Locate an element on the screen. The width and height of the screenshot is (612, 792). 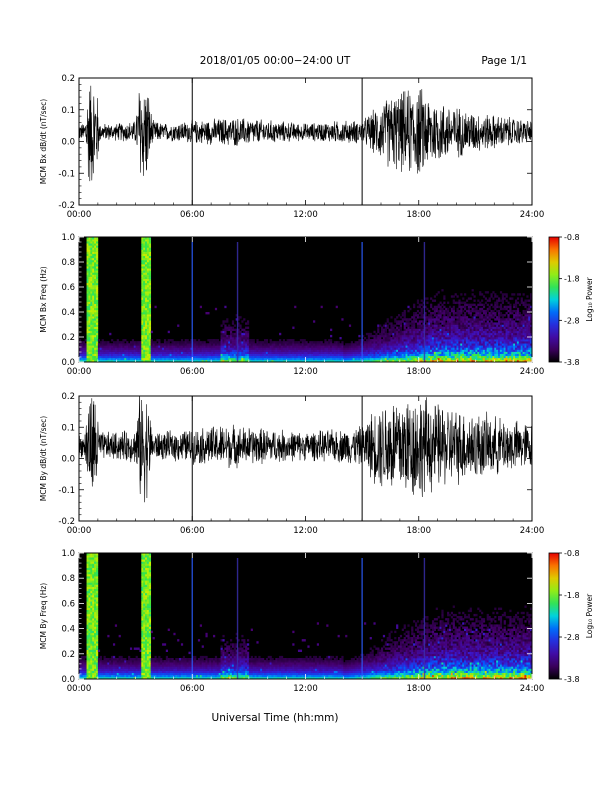
y-axis-label: MCM Bx Freq (Hz) is located at coordinates (43, 299).